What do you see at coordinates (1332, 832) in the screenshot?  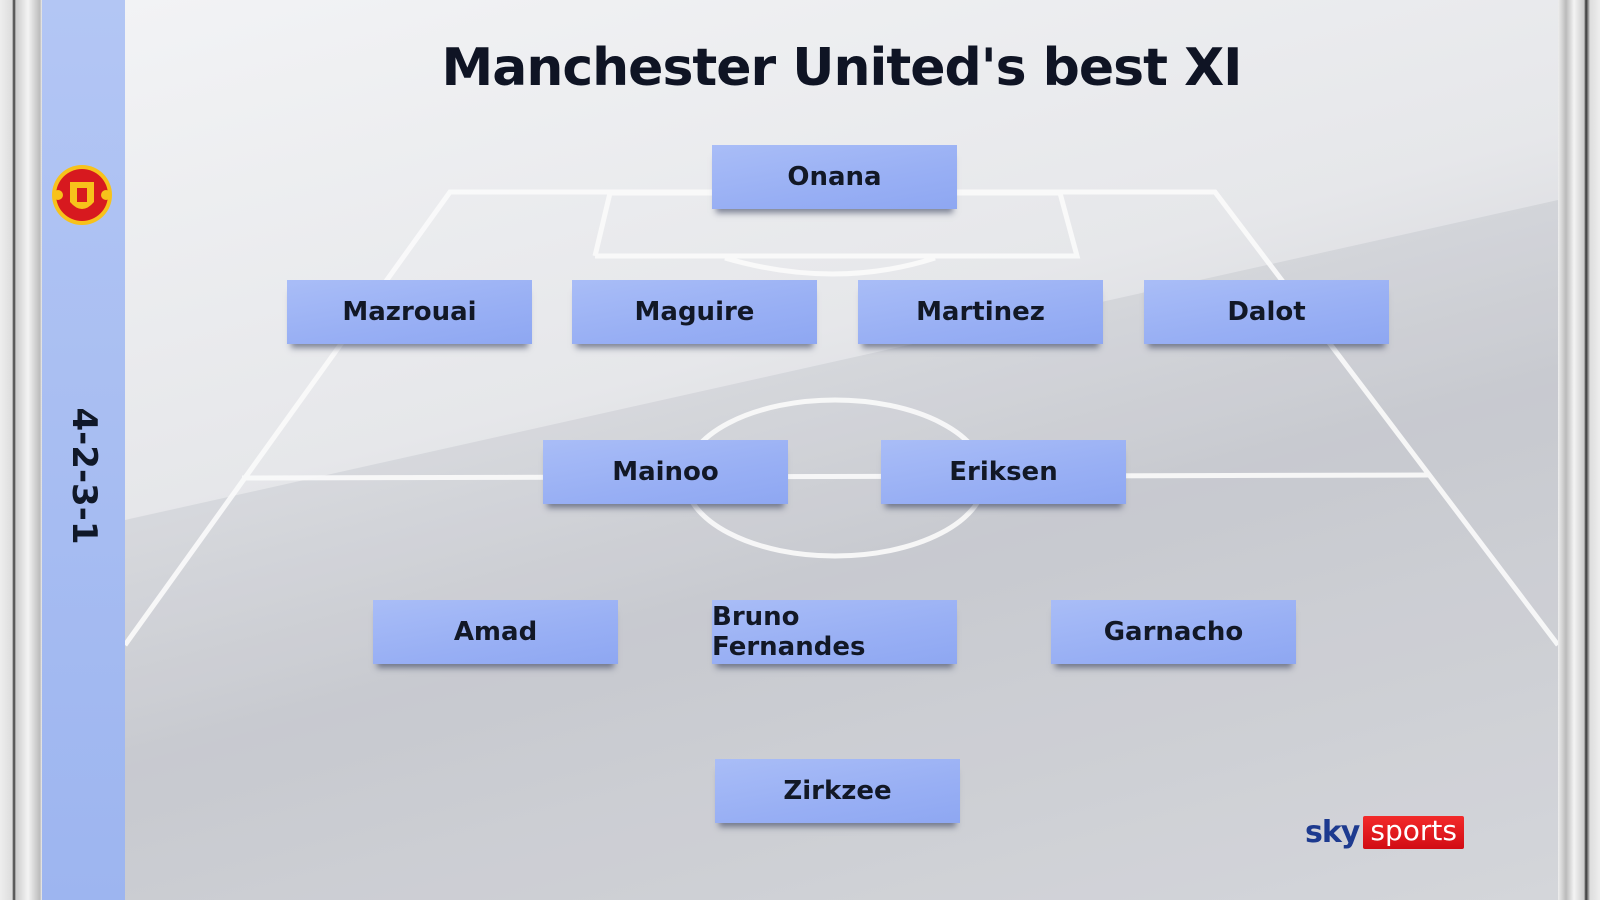 I see `sky-logo-text: sky` at bounding box center [1332, 832].